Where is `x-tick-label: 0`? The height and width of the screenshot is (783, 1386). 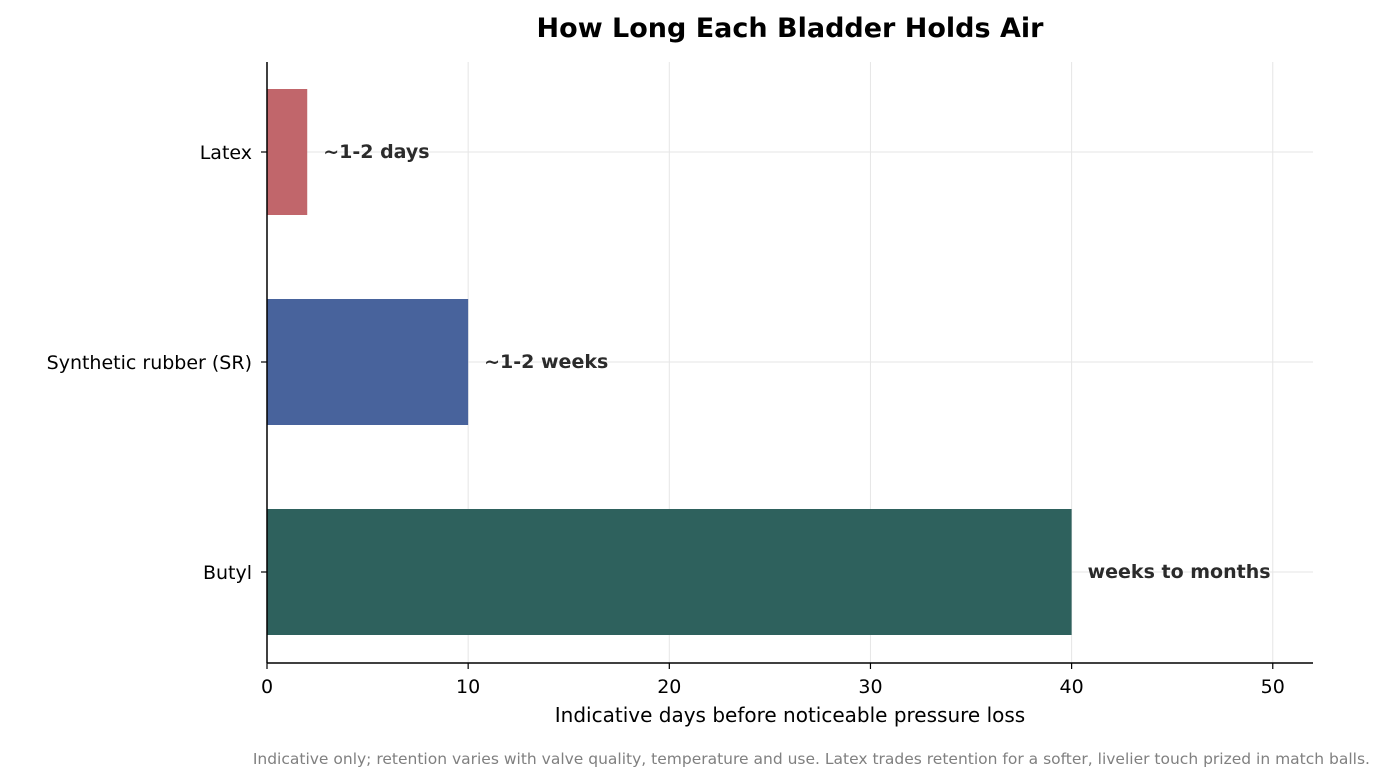
x-tick-label: 0 is located at coordinates (267, 687).